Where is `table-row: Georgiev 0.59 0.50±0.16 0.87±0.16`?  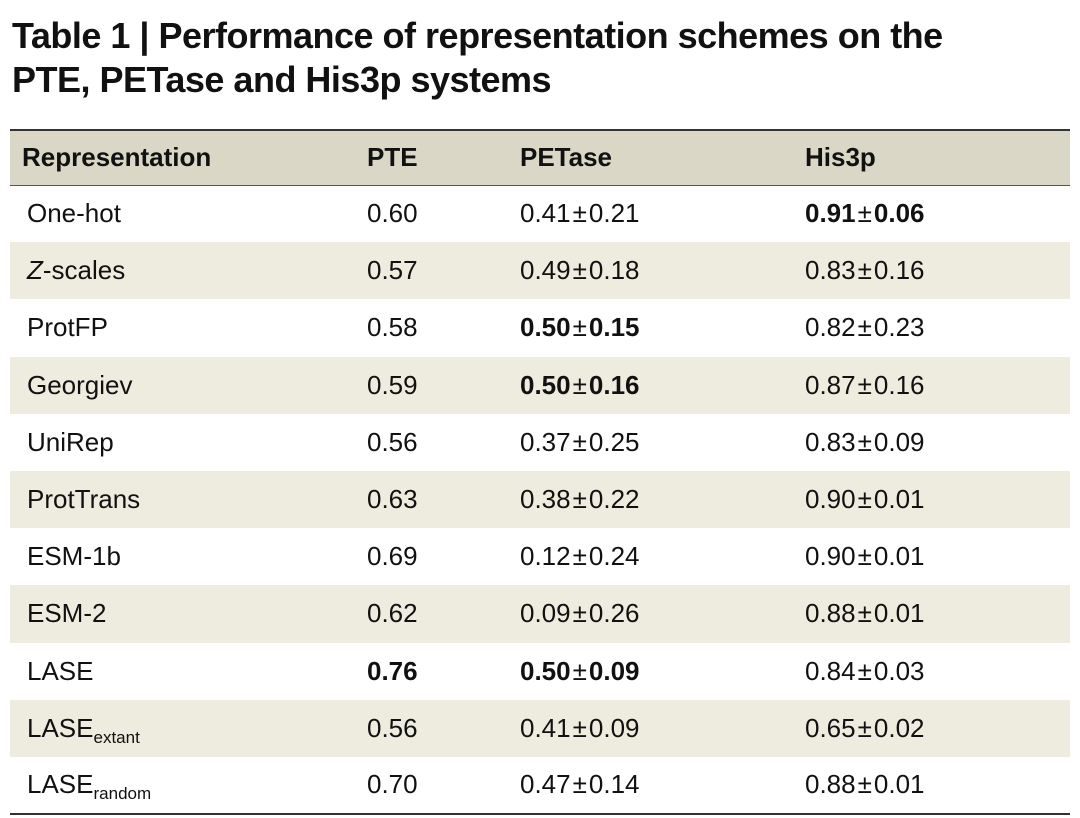 table-row: Georgiev 0.59 0.50±0.16 0.87±0.16 is located at coordinates (540, 385).